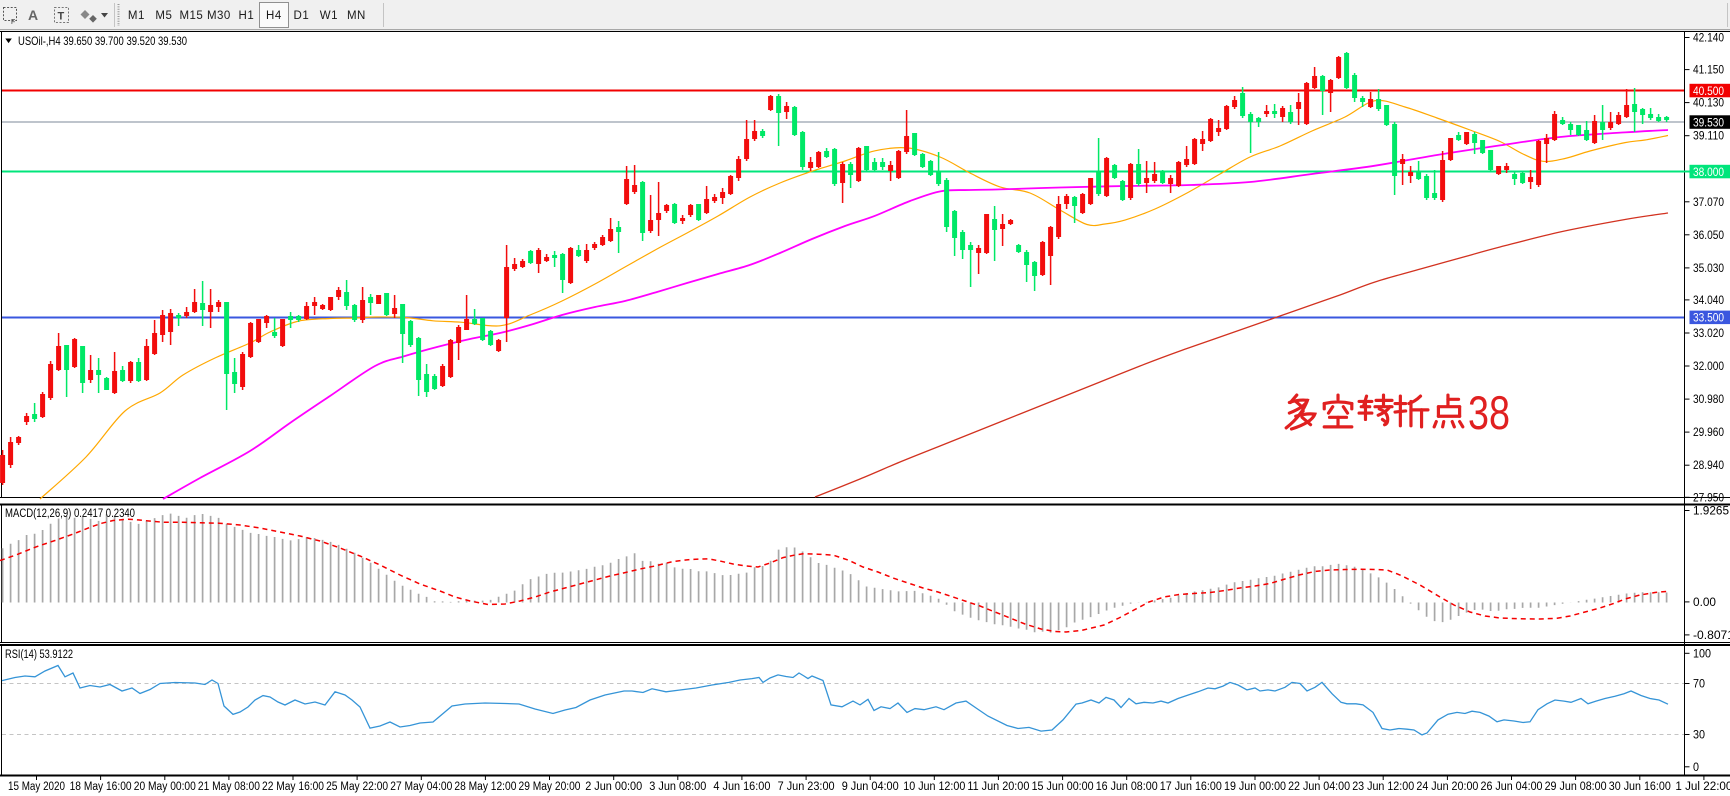  What do you see at coordinates (136, 16) in the screenshot?
I see `svg-text: M1` at bounding box center [136, 16].